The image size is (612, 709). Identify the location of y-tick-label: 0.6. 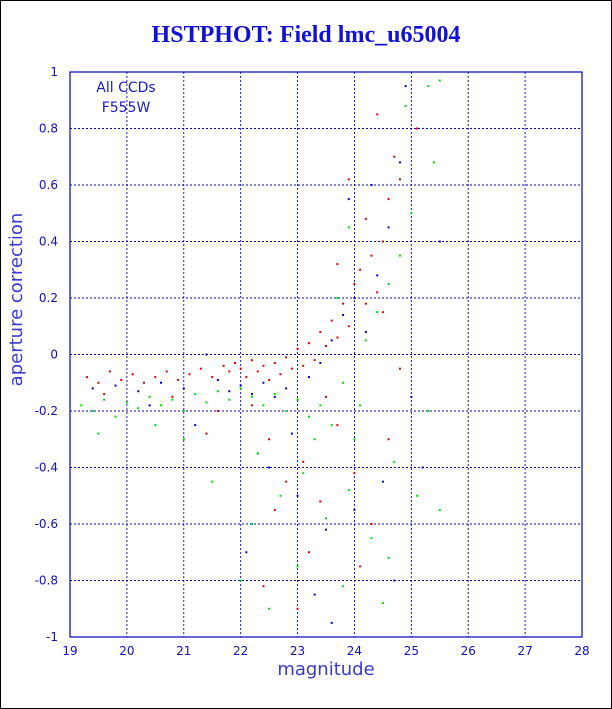
(48, 185).